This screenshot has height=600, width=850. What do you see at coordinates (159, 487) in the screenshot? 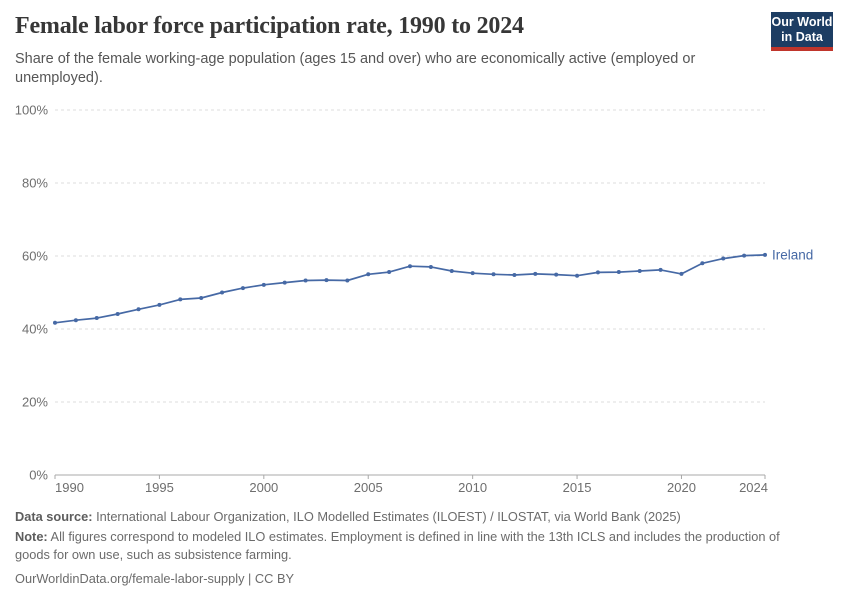
I see `x-axis-label-1995: 1995` at bounding box center [159, 487].